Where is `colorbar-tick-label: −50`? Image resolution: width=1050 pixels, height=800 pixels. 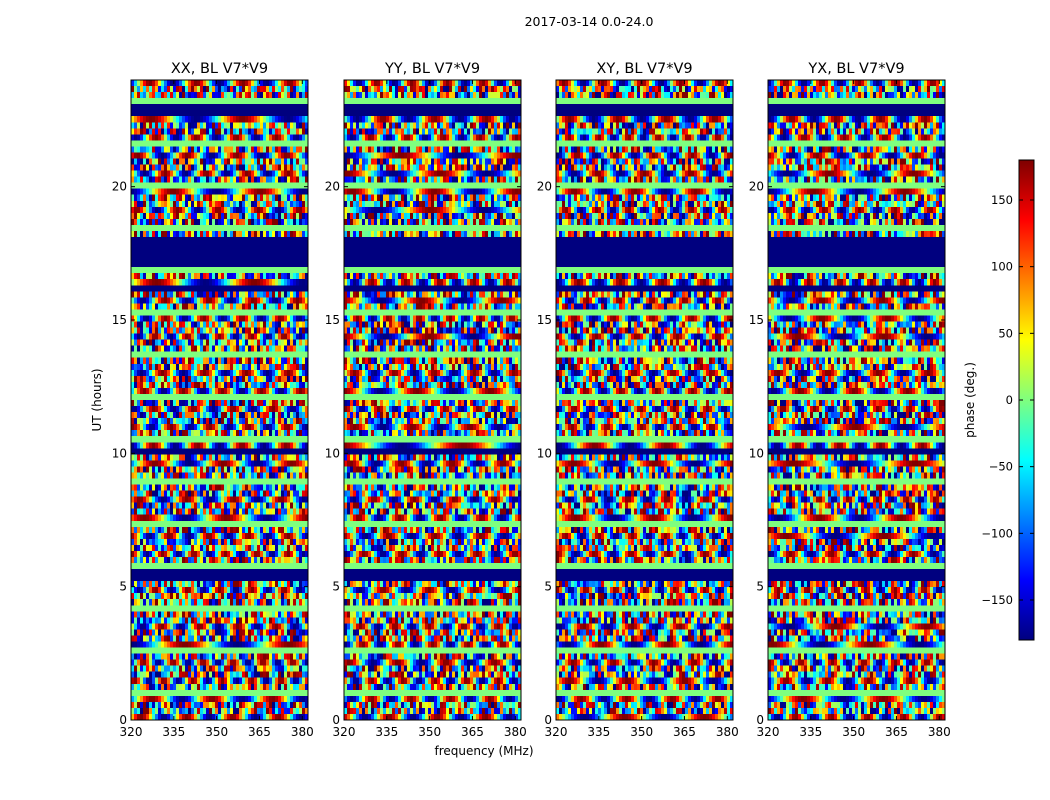
colorbar-tick-label: −50 is located at coordinates (1001, 467).